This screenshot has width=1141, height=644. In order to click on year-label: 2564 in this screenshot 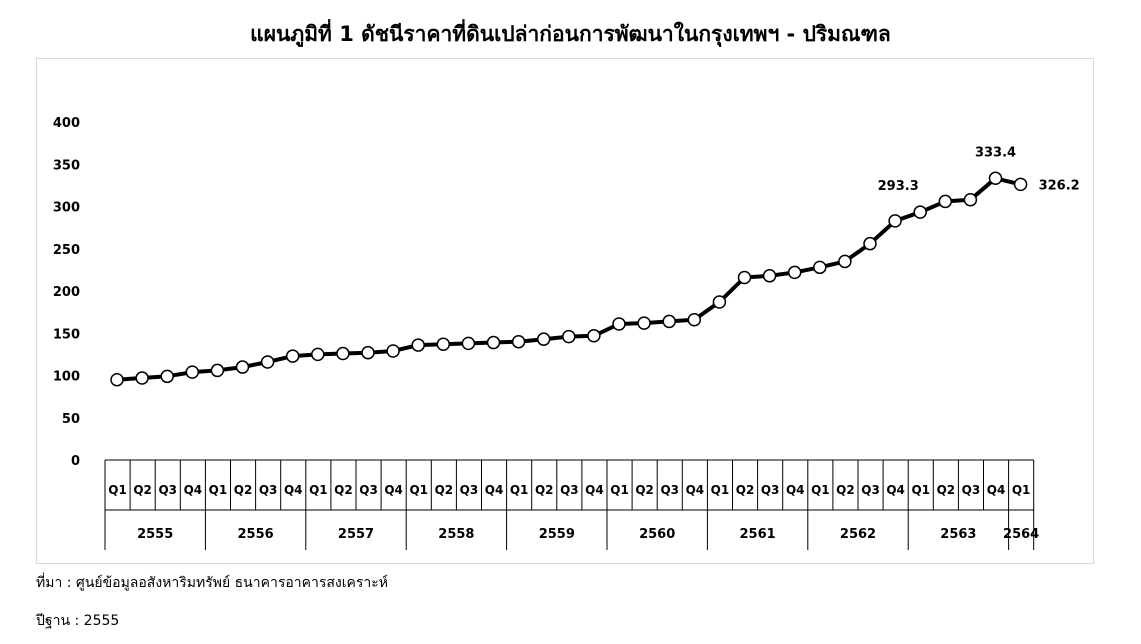, I will do `click(1021, 534)`.